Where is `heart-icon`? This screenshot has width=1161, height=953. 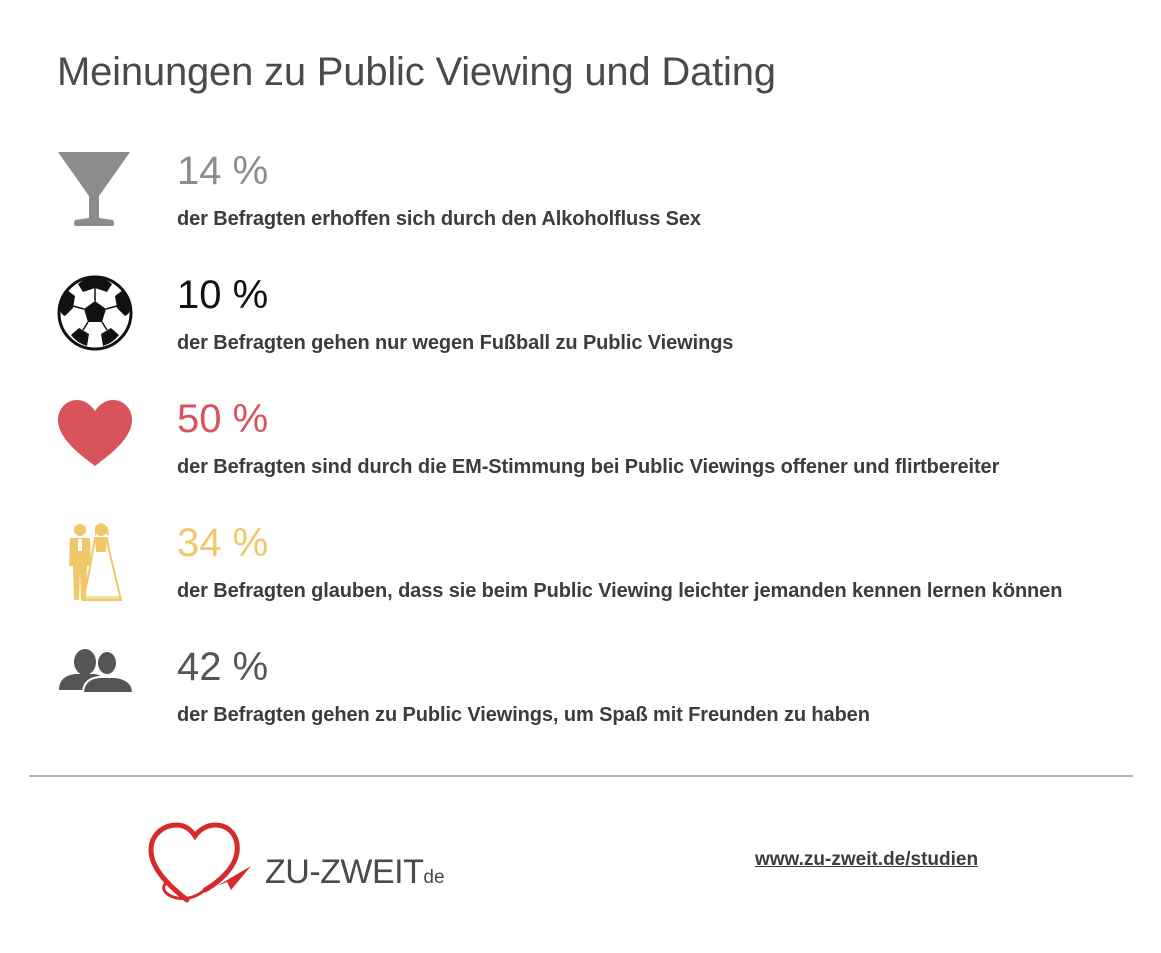
heart-icon is located at coordinates (95, 437).